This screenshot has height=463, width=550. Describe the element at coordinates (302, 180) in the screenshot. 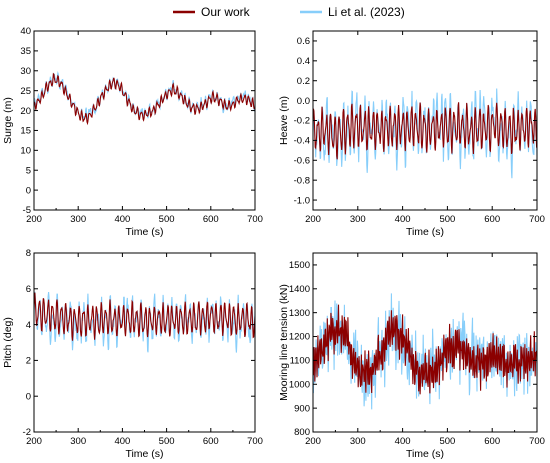

I see `y-tick-label: -0.8` at that location.